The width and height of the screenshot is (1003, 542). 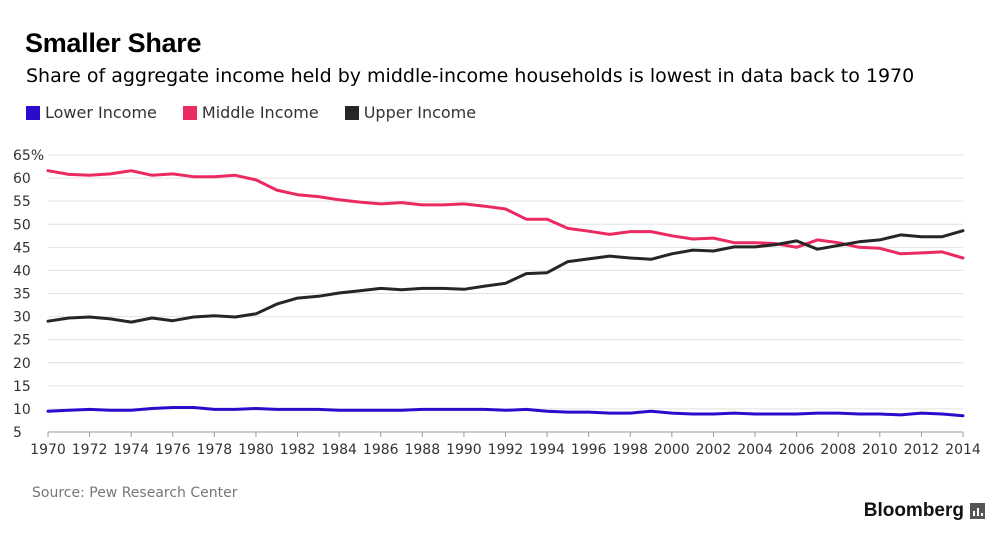 I want to click on x-tick-label: 2000, so click(x=672, y=450).